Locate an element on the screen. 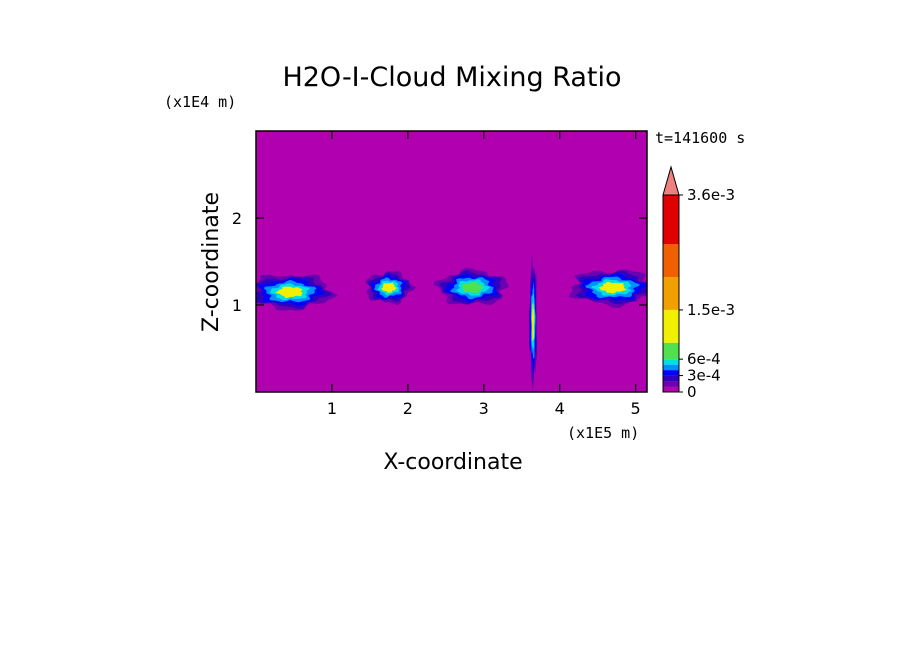 Image resolution: width=904 pixels, height=654 pixels. colorbar-label-4: 0 is located at coordinates (692, 392).